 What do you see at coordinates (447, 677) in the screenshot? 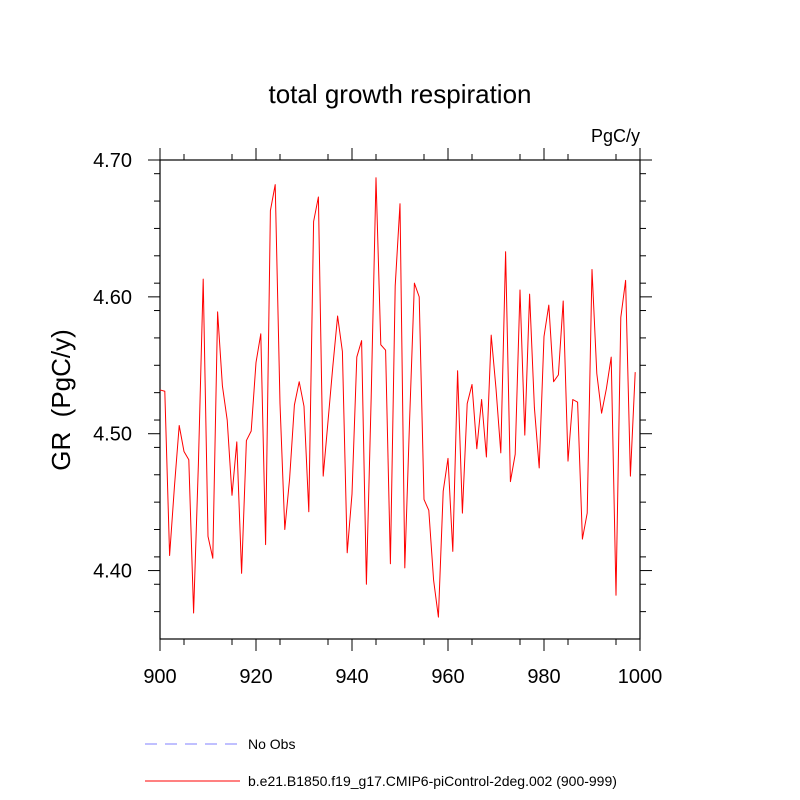
I see `x-tick-label: 960` at bounding box center [447, 677].